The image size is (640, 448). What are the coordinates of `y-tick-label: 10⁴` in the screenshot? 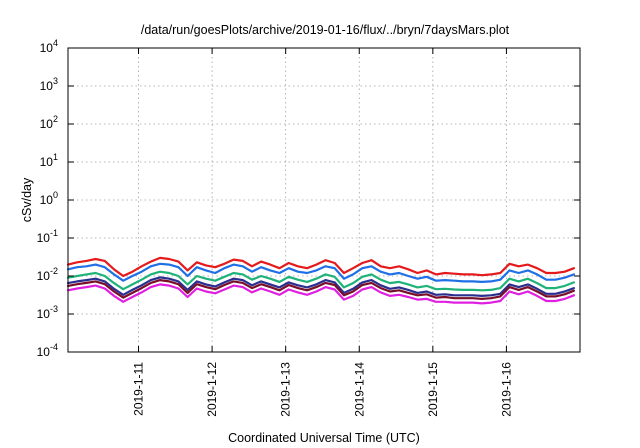 It's located at (49, 46).